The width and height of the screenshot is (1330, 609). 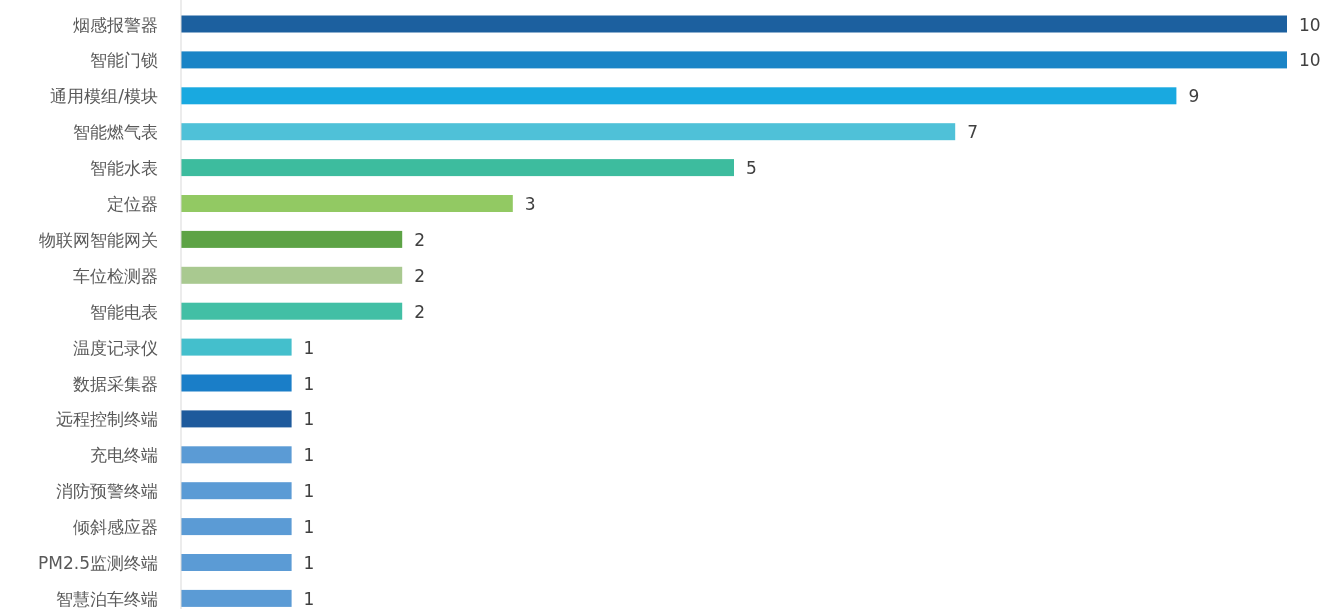 I want to click on data-label: 7, so click(x=973, y=132).